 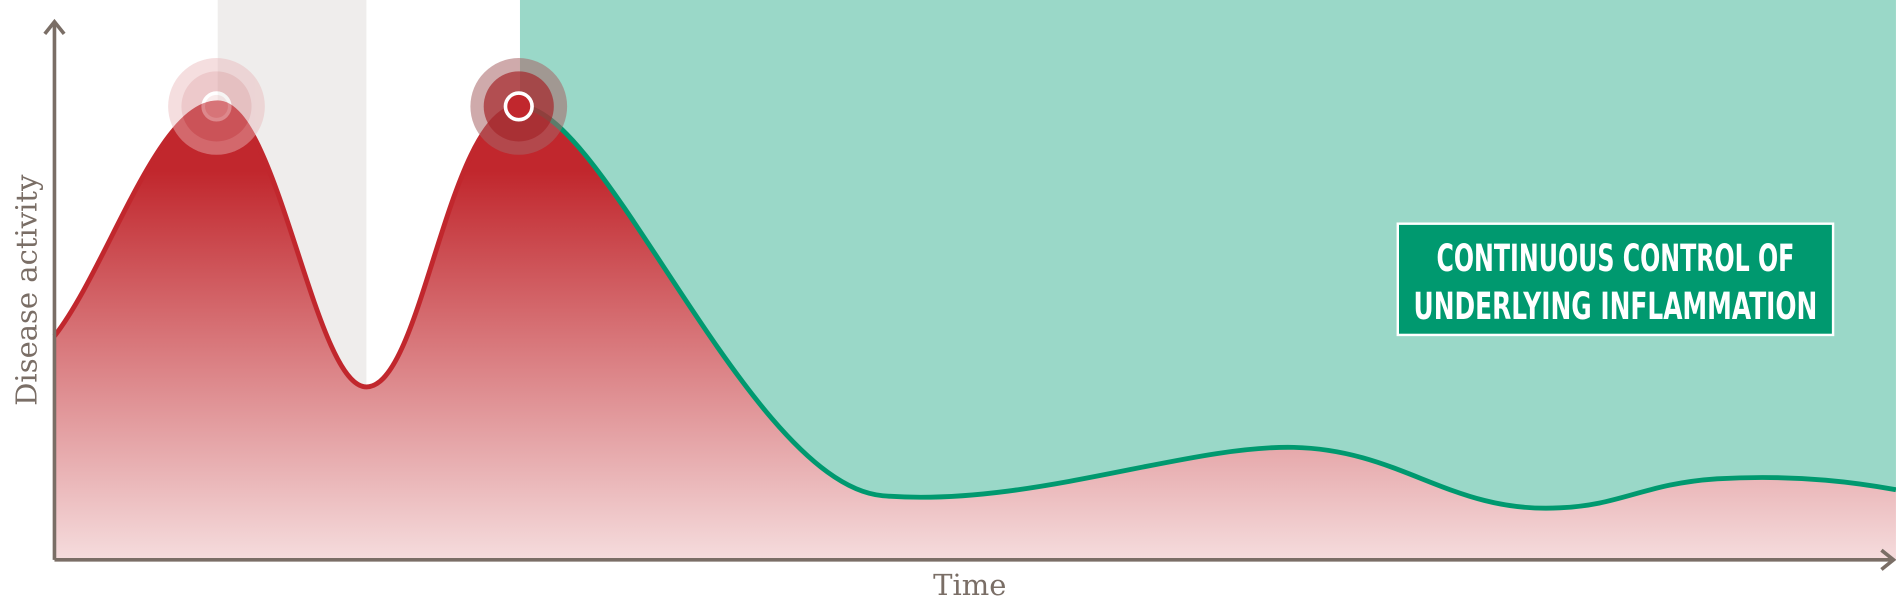 I want to click on callout-line: UNDERLYING INFLAMMATION, so click(x=1616, y=306).